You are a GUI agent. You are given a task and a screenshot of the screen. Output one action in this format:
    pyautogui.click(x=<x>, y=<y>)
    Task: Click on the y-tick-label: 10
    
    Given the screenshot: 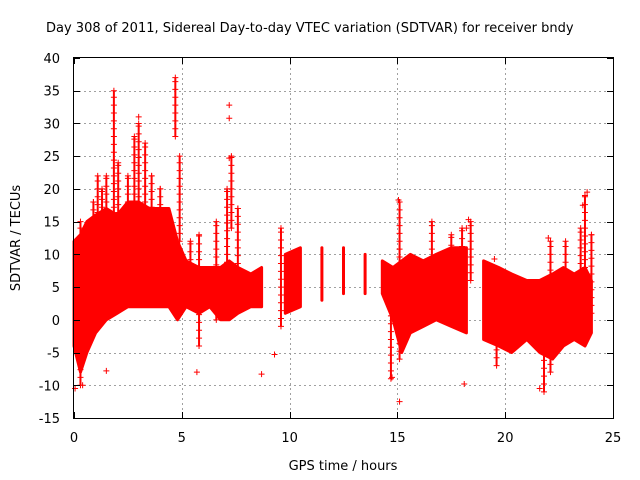 What is the action you would take?
    pyautogui.click(x=51, y=255)
    